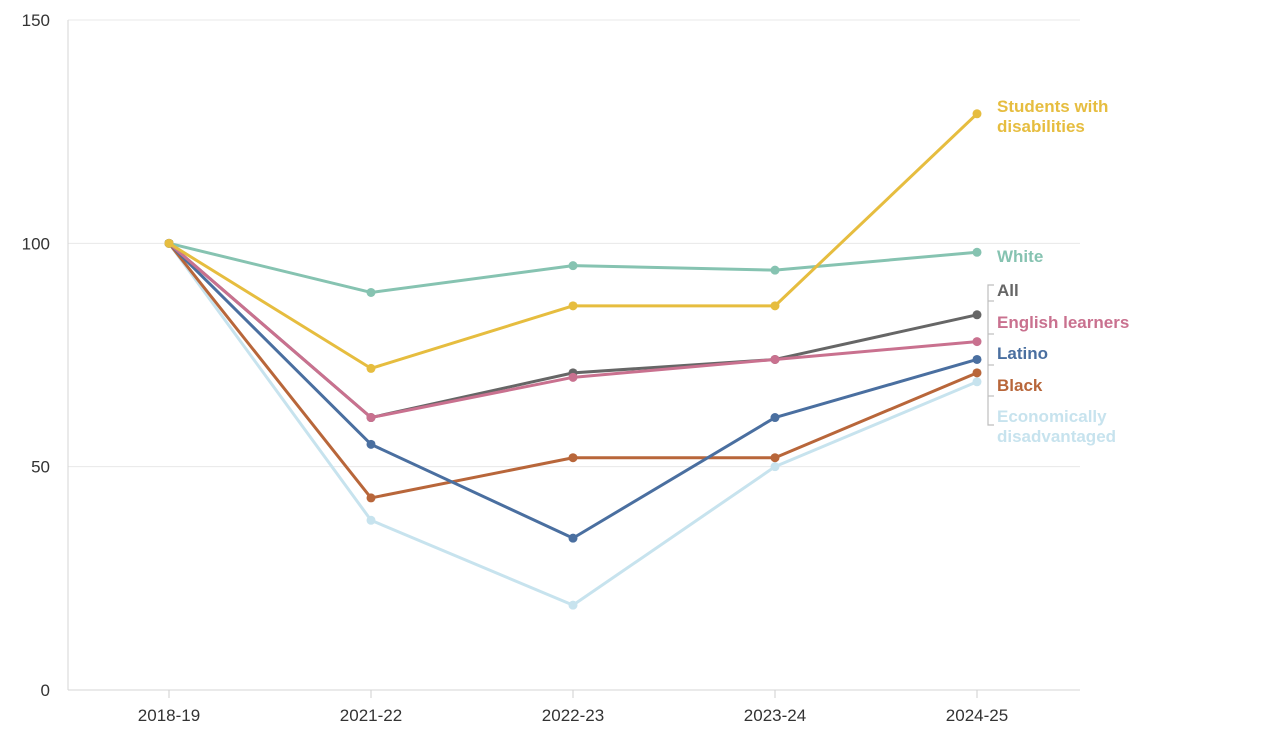 This screenshot has width=1268, height=734. What do you see at coordinates (1052, 116) in the screenshot?
I see `series-label-swd: Students with disabilities` at bounding box center [1052, 116].